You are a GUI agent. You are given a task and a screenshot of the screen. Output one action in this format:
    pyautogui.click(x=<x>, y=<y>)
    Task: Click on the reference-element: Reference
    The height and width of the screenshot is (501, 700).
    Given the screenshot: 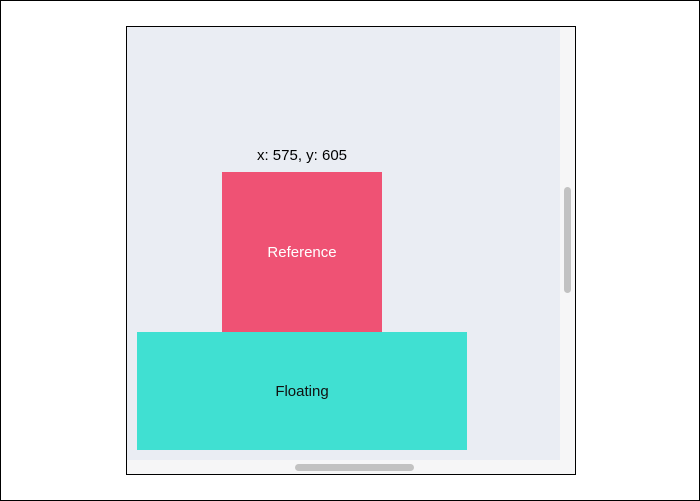 What is the action you would take?
    pyautogui.click(x=302, y=252)
    